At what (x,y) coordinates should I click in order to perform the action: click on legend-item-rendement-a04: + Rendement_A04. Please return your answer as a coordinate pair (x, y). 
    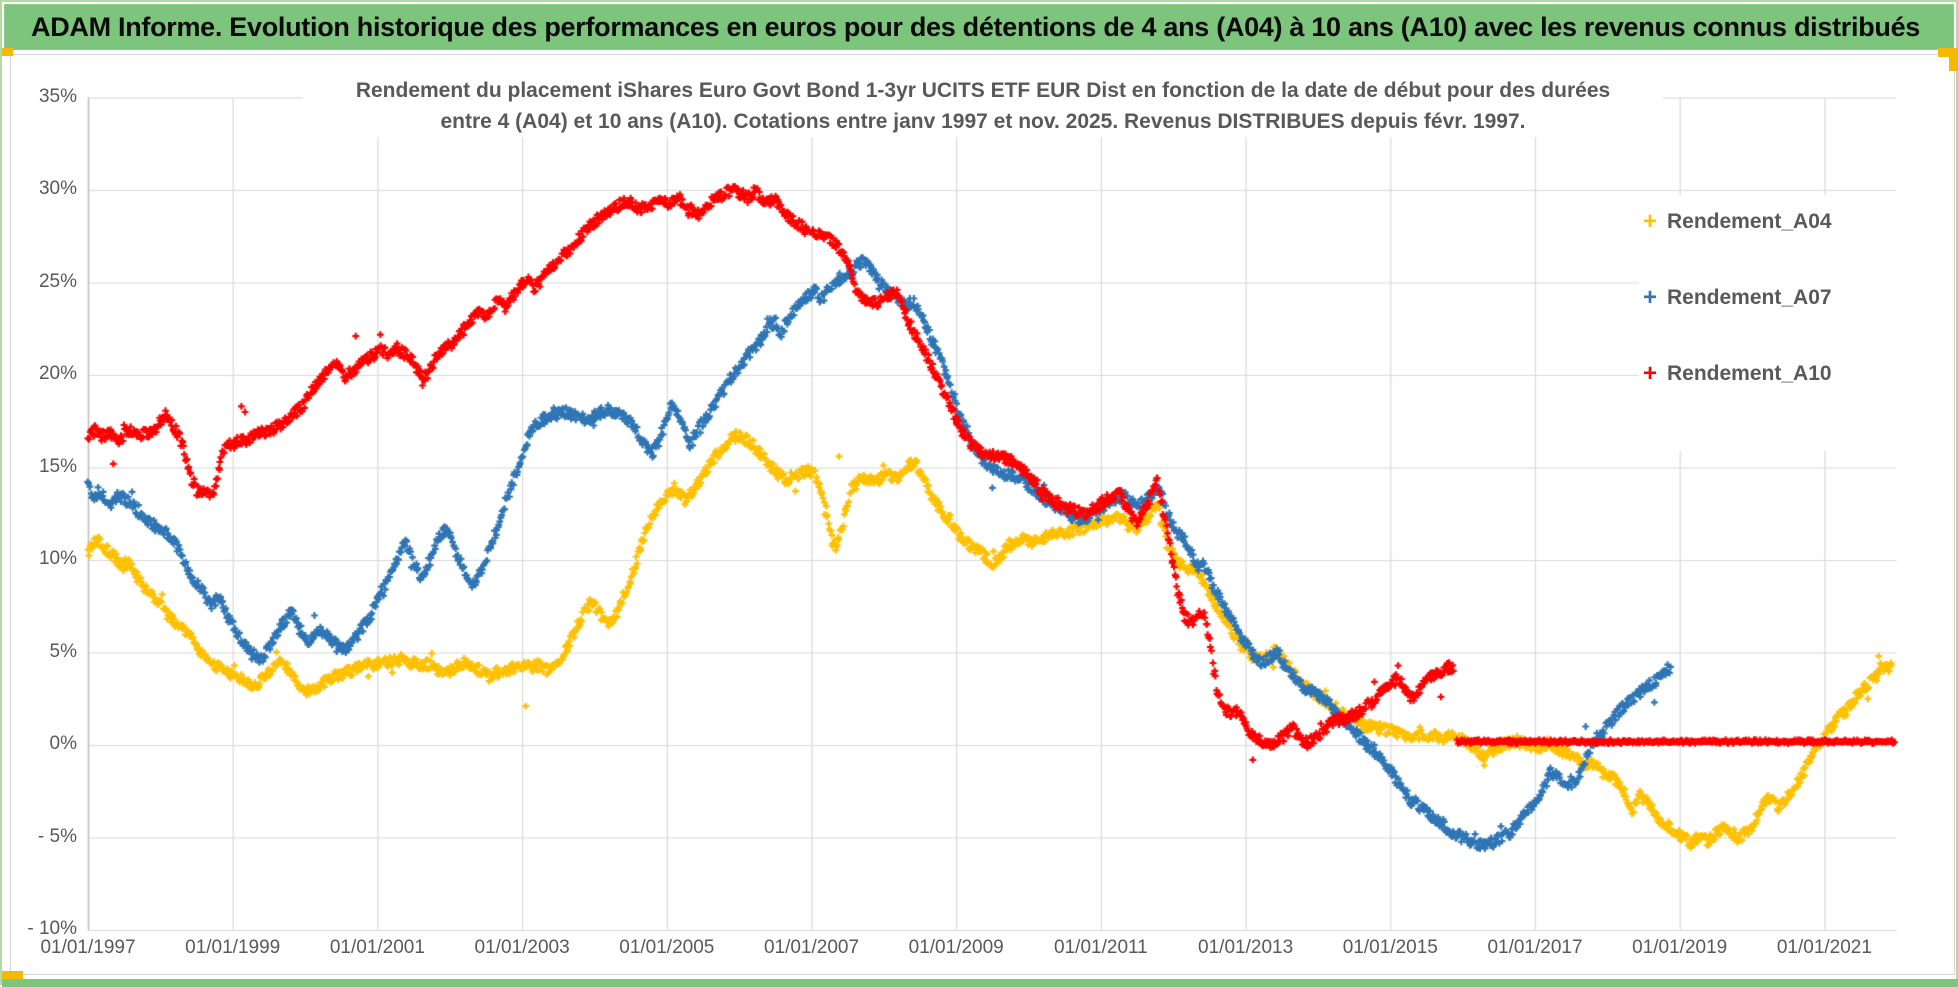
    Looking at the image, I should click on (1768, 222).